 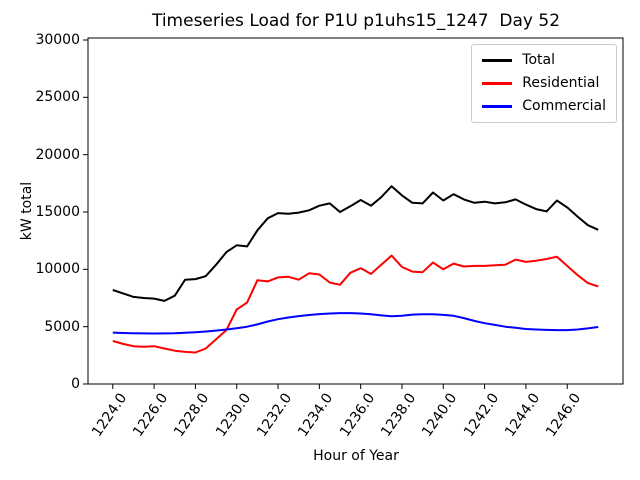 I want to click on y-tick-label: 30000, so click(x=57, y=40).